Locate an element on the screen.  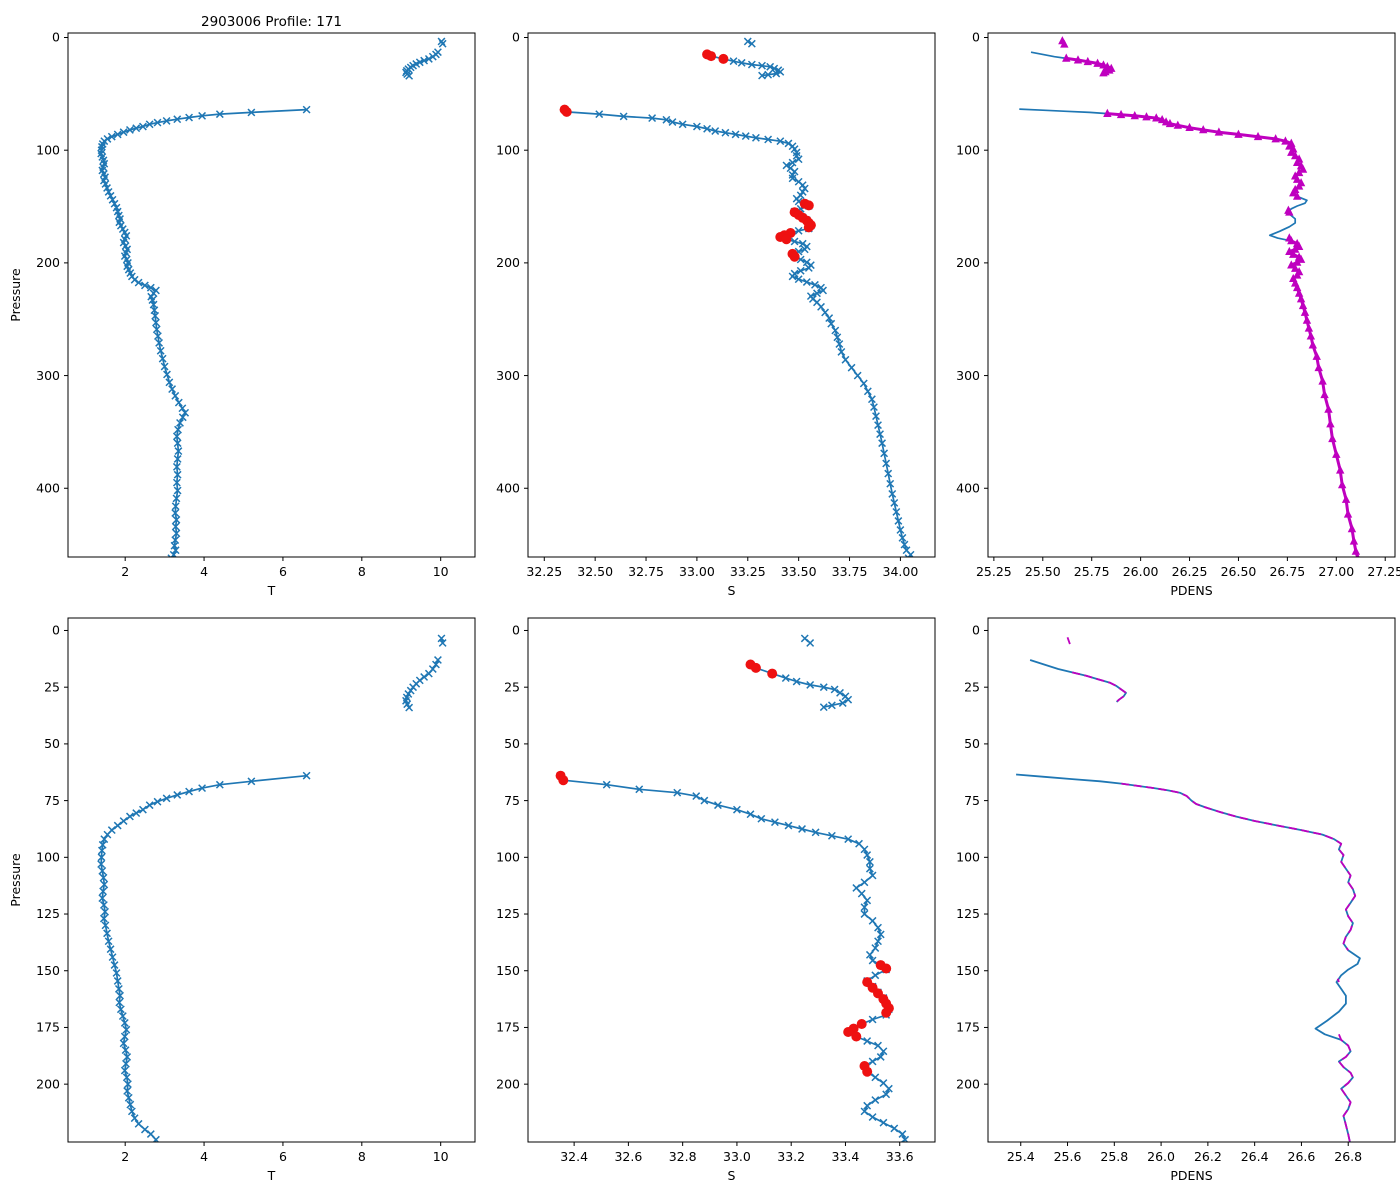
x-tick-label: 33.00 is located at coordinates (697, 571).